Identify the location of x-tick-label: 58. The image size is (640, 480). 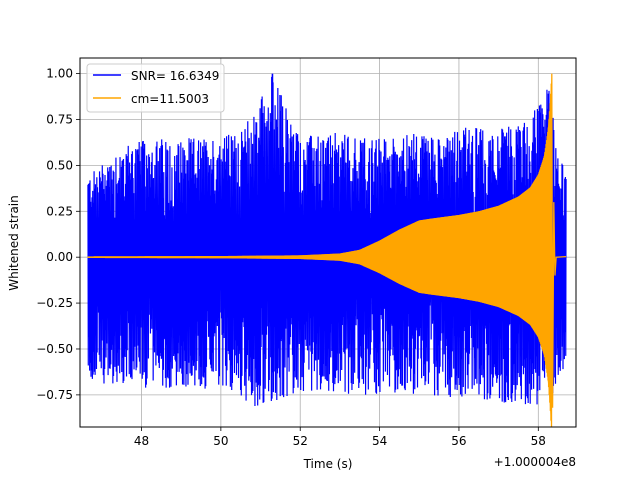
(538, 441).